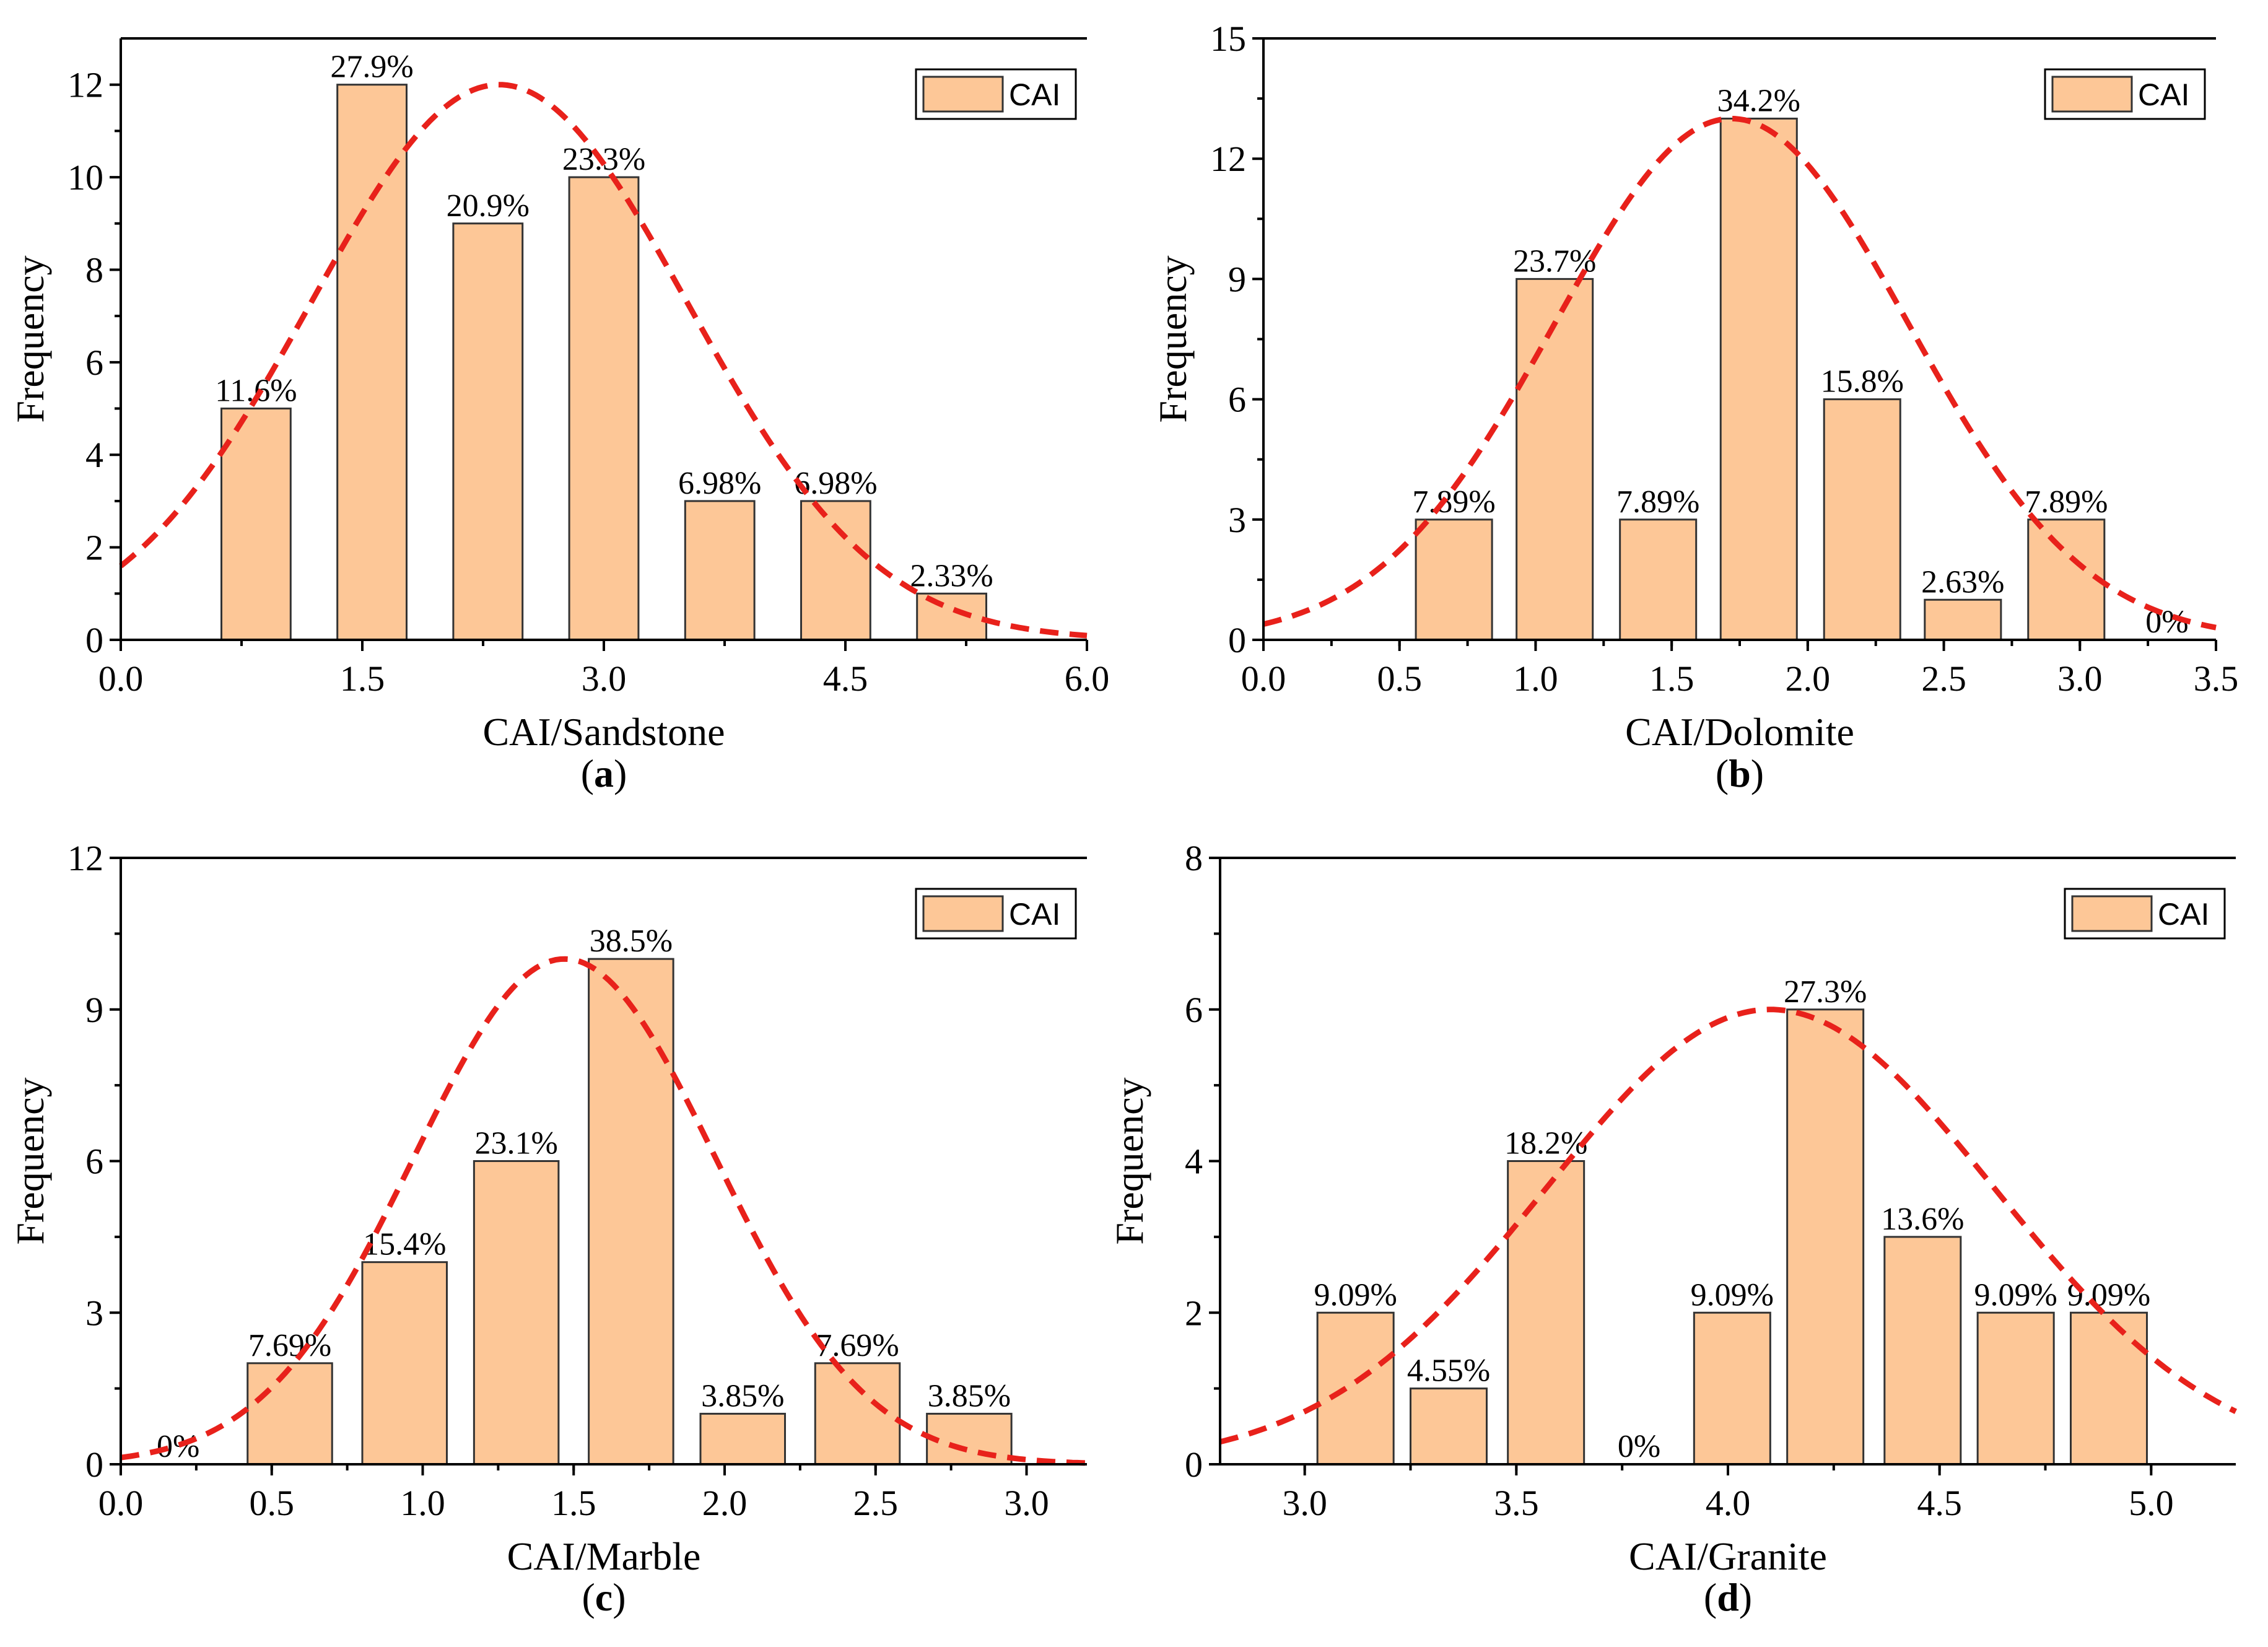 Image resolution: width=2268 pixels, height=1647 pixels. Describe the element at coordinates (951, 575) in the screenshot. I see `bar-value-label: 2.33%` at that location.